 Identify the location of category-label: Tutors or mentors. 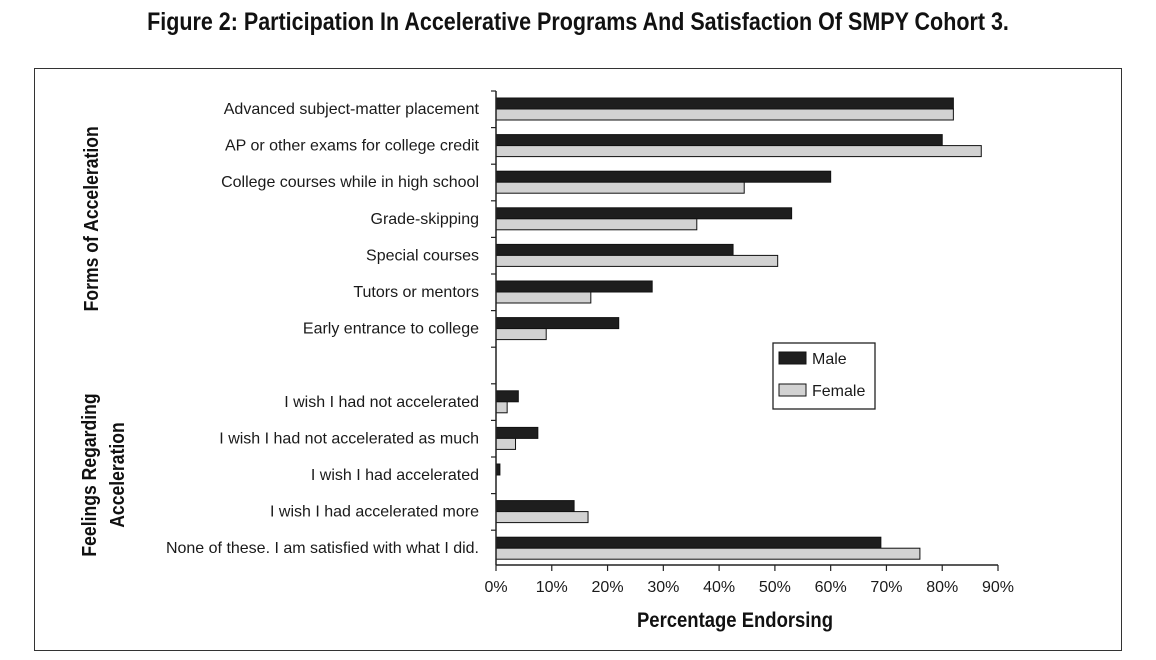
(416, 292).